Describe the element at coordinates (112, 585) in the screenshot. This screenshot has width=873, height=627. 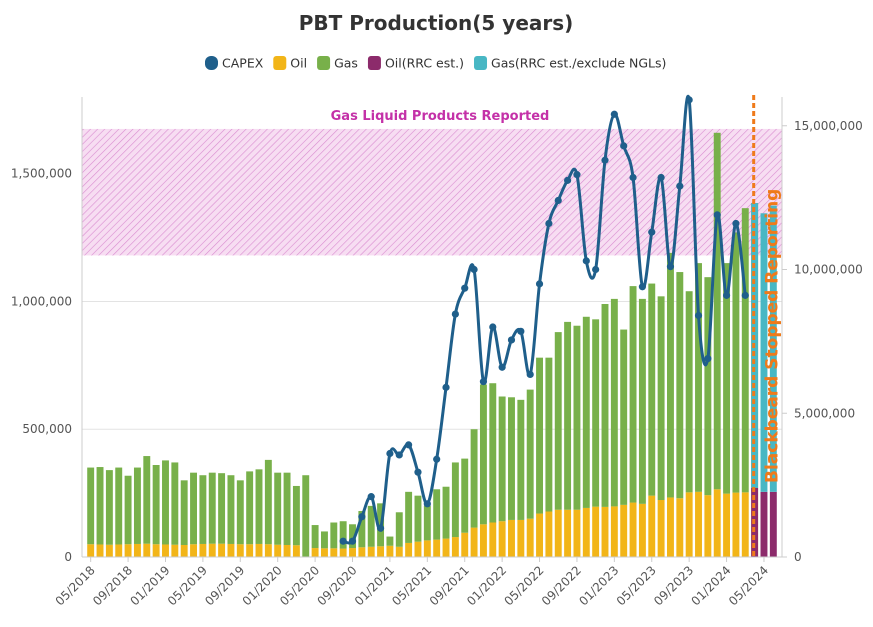
I see `x-tick-label: 09/2018` at that location.